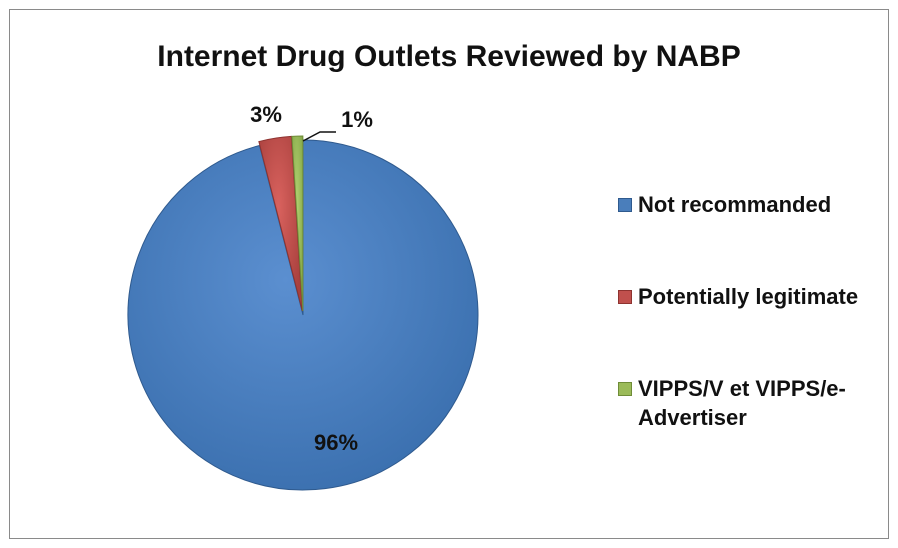 The width and height of the screenshot is (898, 548). I want to click on legend-item-vipps: VIPPS/V et VIPPS/e-Advertiser, so click(748, 403).